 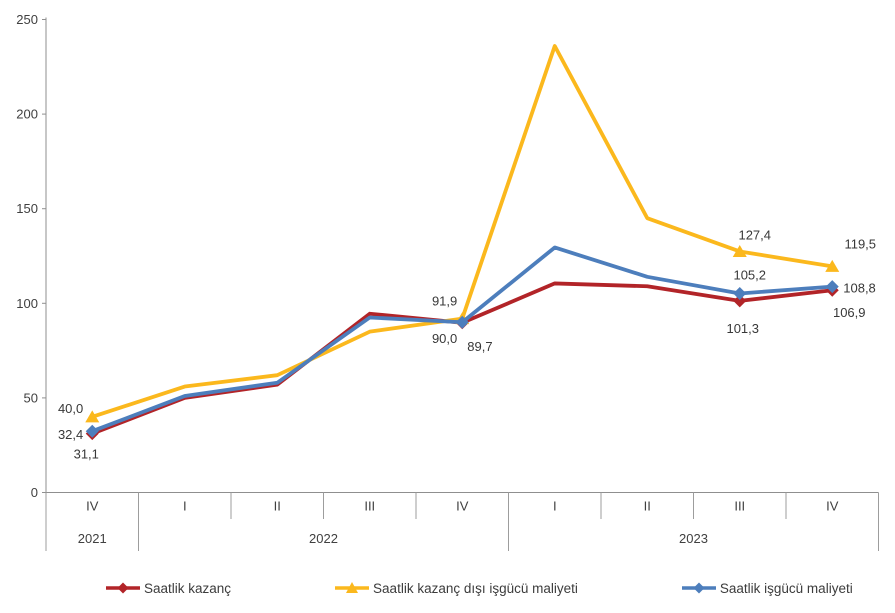 I want to click on data-label: 40,0, so click(x=70, y=408).